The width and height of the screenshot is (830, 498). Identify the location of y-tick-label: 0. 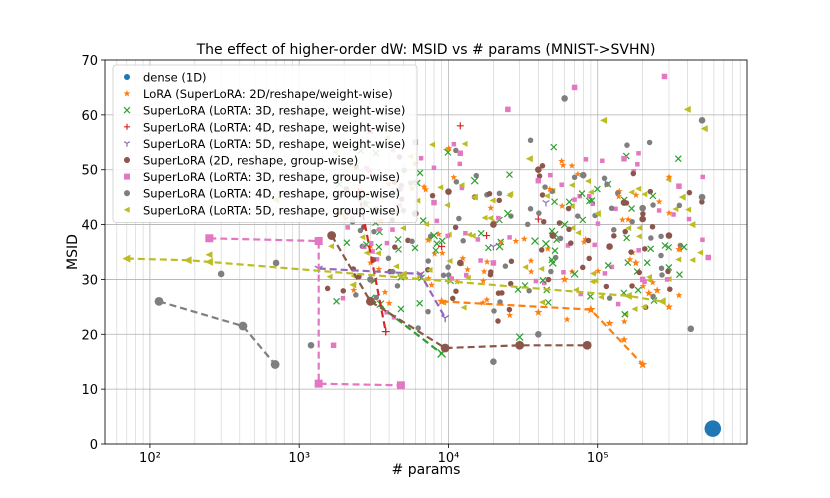
(94, 445).